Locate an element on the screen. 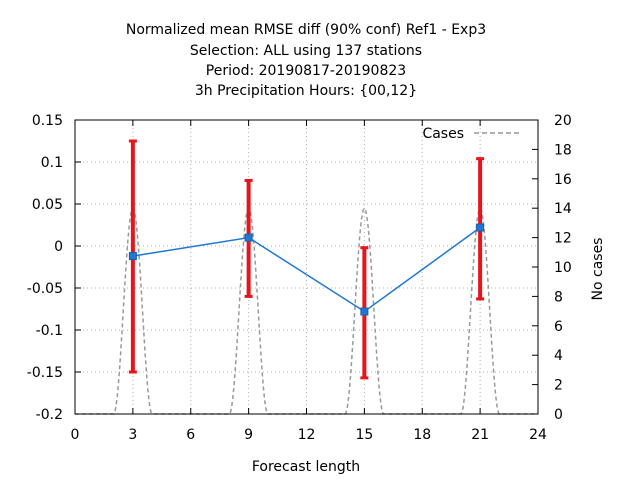 This screenshot has width=640, height=485. y2-tick-label: 18 is located at coordinates (563, 150).